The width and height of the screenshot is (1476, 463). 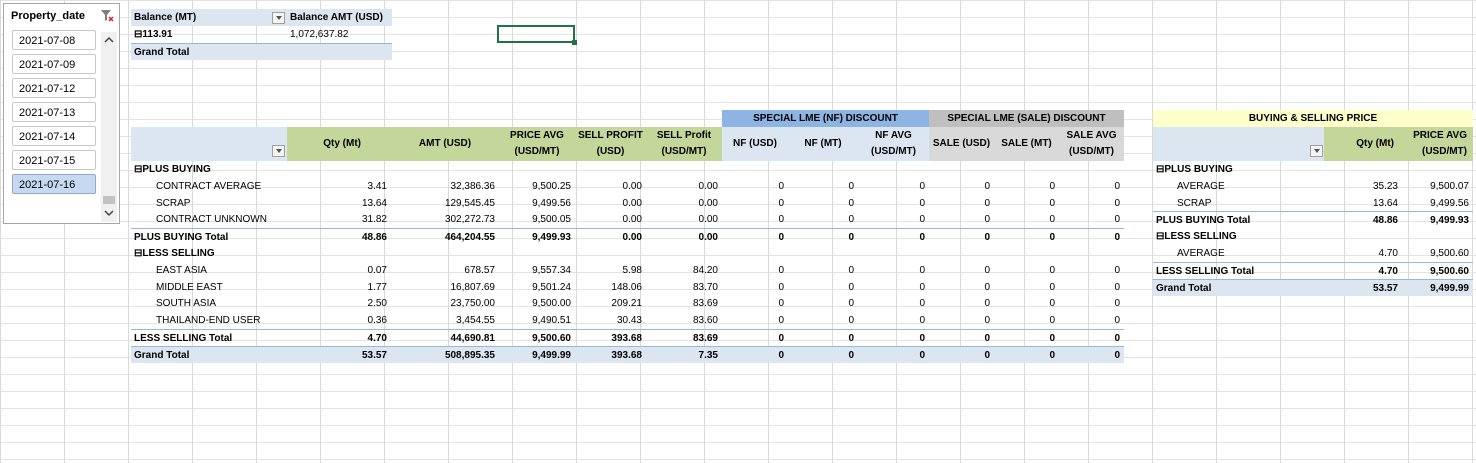 I want to click on clear-filter-icon, so click(x=107, y=16).